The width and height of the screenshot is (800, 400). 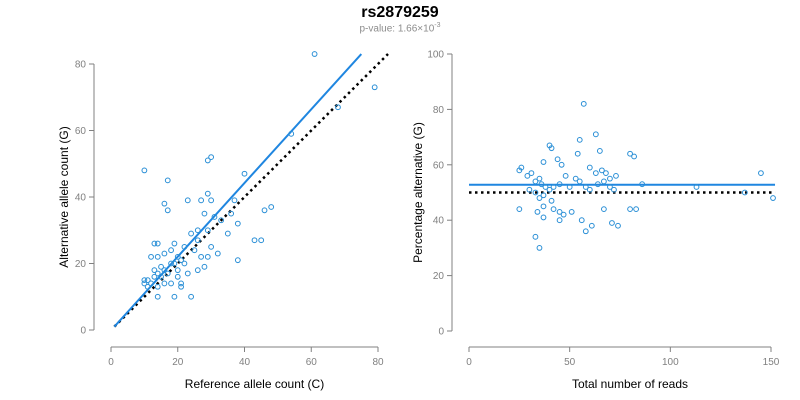 I want to click on y-tick-label: 20, so click(x=439, y=276).